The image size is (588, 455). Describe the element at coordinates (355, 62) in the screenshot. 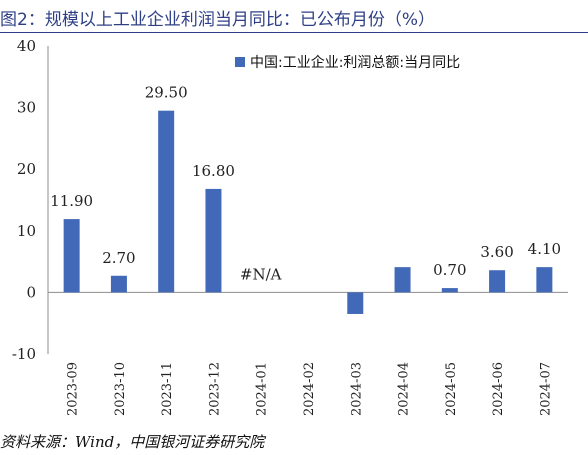

I see `legend-label: 中国:工业企业:利润总额:当月同比` at that location.